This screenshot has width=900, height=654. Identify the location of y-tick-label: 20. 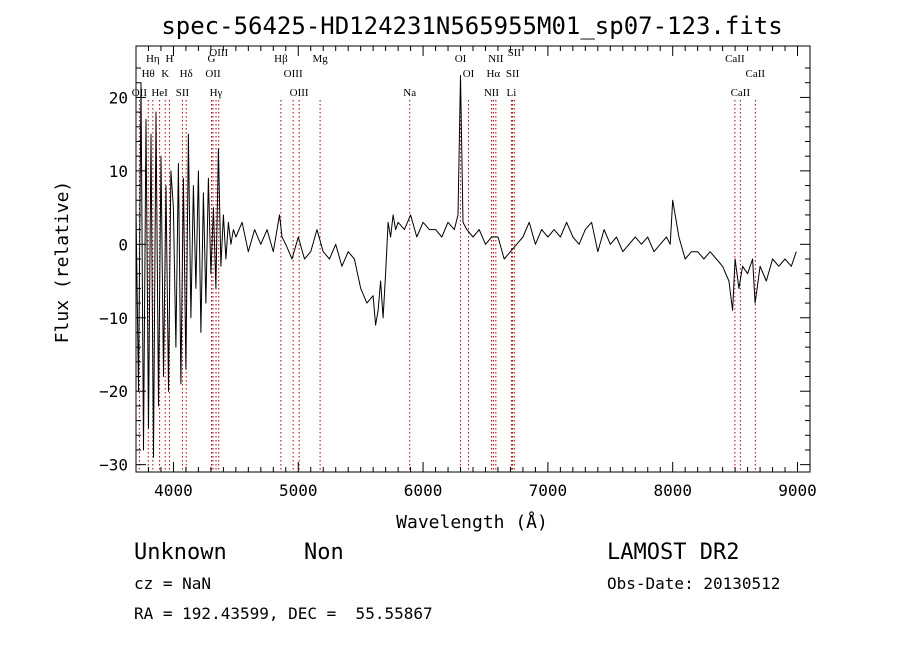
(118, 97).